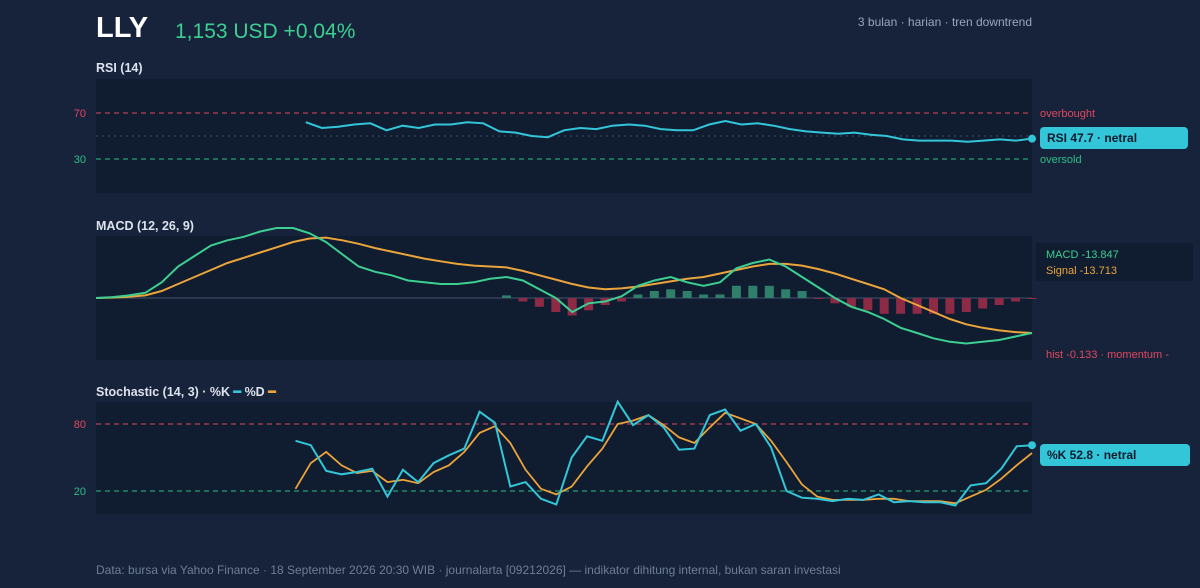 The width and height of the screenshot is (1200, 588). I want to click on rsi-title: RSI (14), so click(119, 68).